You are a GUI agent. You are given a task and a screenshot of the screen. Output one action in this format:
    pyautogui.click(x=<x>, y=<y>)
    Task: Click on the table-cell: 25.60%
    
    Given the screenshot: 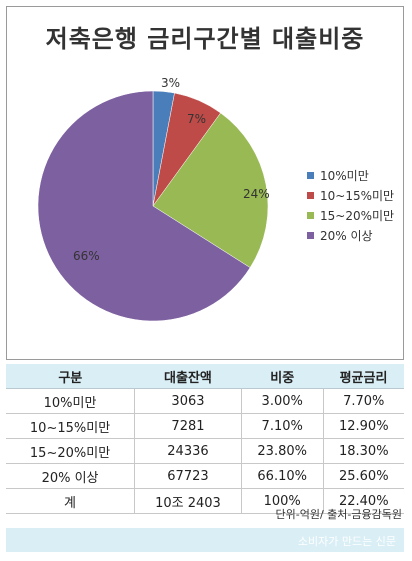 What is the action you would take?
    pyautogui.click(x=363, y=476)
    